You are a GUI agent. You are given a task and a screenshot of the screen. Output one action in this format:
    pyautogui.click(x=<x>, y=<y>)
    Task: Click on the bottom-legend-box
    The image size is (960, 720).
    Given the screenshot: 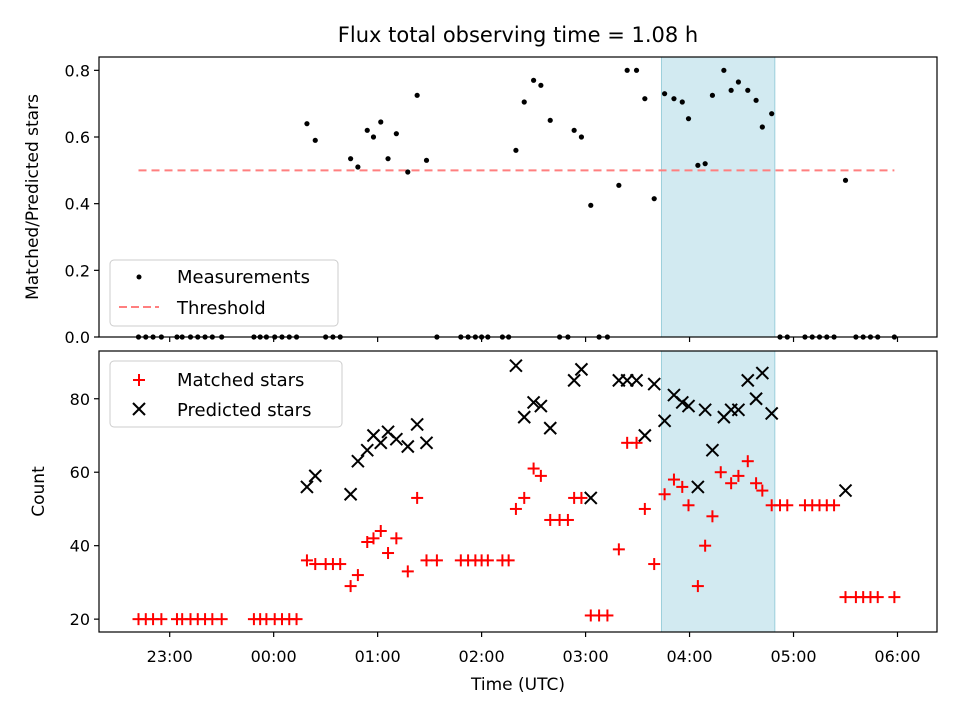 What is the action you would take?
    pyautogui.click(x=226, y=394)
    